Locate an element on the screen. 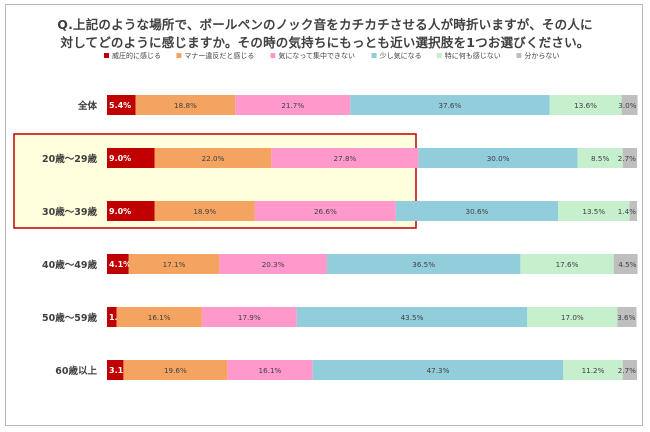 The image size is (650, 432). data-label-2-3: 30.6% is located at coordinates (477, 211).